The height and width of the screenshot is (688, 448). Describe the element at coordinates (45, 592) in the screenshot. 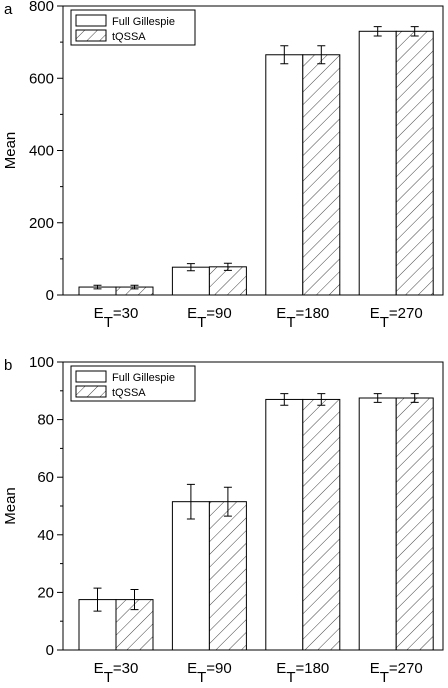

I see `y-tick-label: 20` at that location.